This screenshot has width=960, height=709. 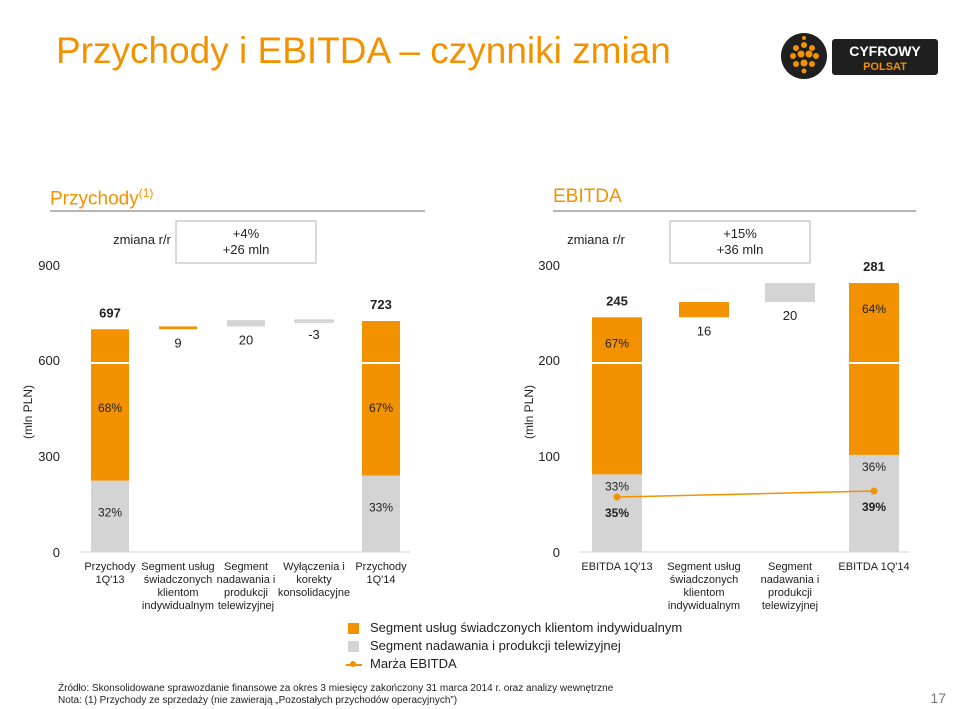 I want to click on ebitda-y-tick: 100, so click(x=549, y=456).